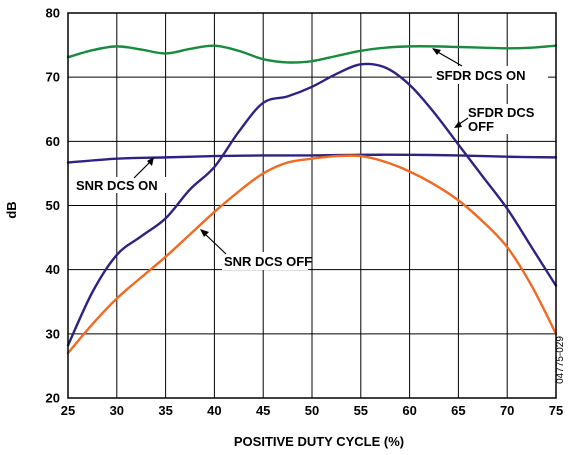 The width and height of the screenshot is (573, 455). Describe the element at coordinates (361, 410) in the screenshot. I see `x-tick-label: 55` at that location.